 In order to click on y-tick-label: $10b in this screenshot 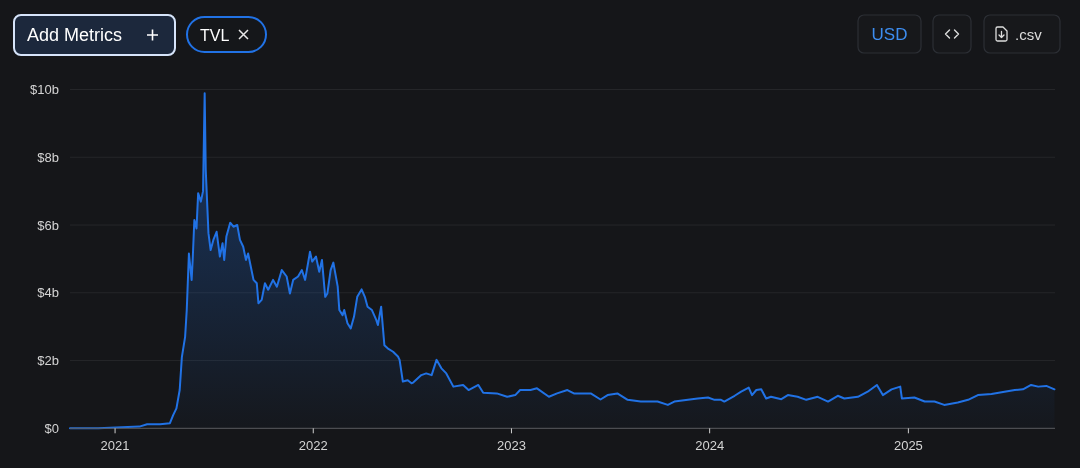, I will do `click(44, 89)`.